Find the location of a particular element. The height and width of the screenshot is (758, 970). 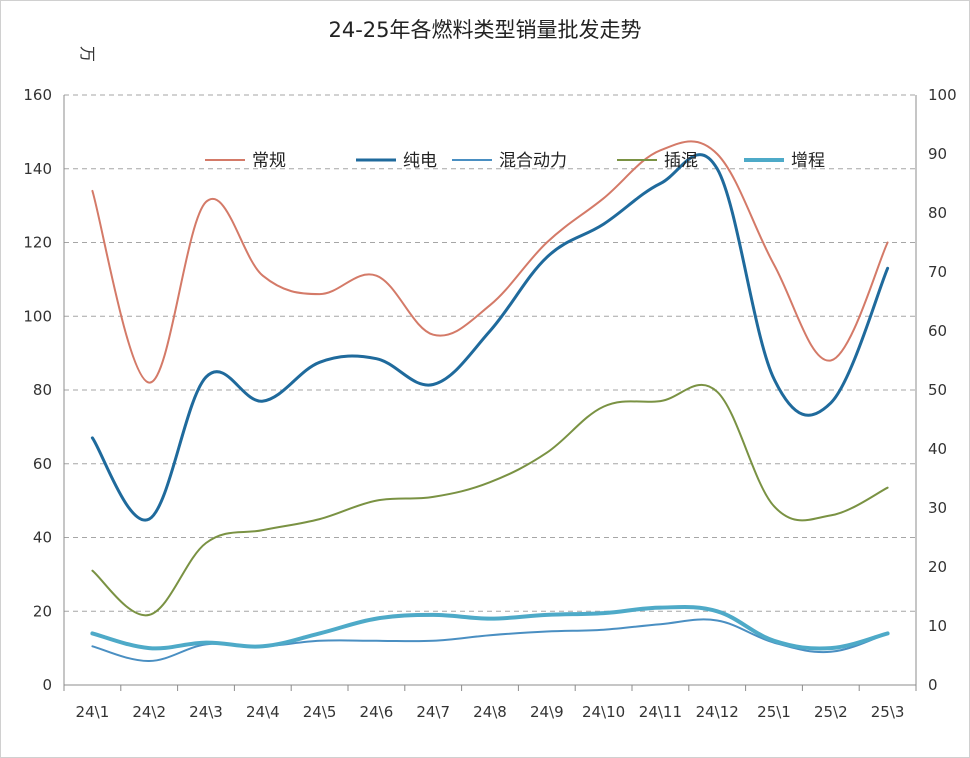

legend: 常规 纯电 混合动力 插混 增程 is located at coordinates (515, 161).